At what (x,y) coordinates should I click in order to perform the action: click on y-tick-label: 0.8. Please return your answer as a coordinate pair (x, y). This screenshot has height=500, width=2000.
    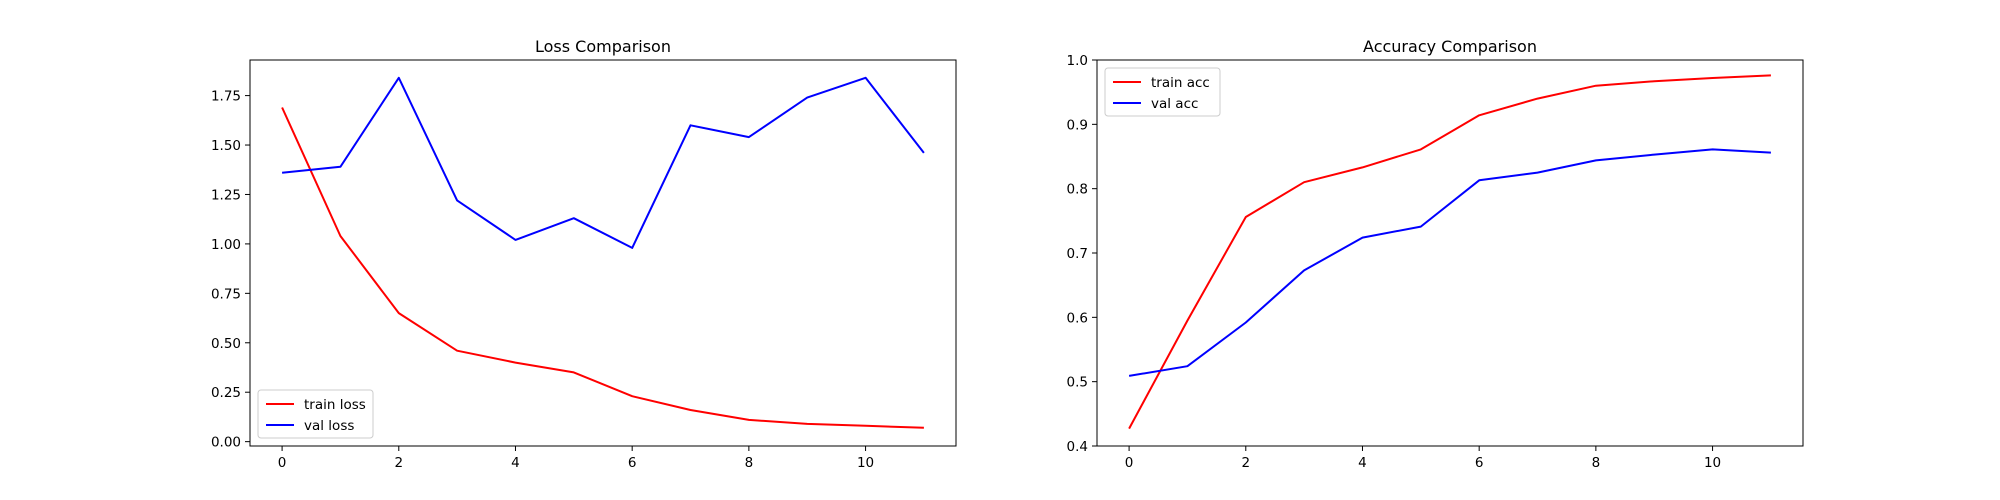
    Looking at the image, I should click on (1077, 190).